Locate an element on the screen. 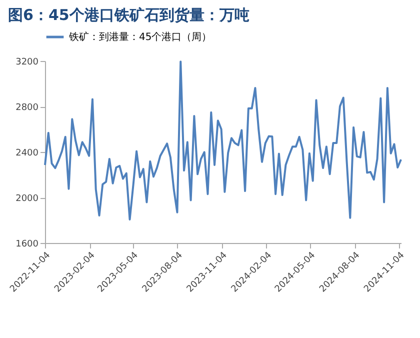 This screenshot has height=338, width=420. y-tick-label: 2000 is located at coordinates (27, 199).